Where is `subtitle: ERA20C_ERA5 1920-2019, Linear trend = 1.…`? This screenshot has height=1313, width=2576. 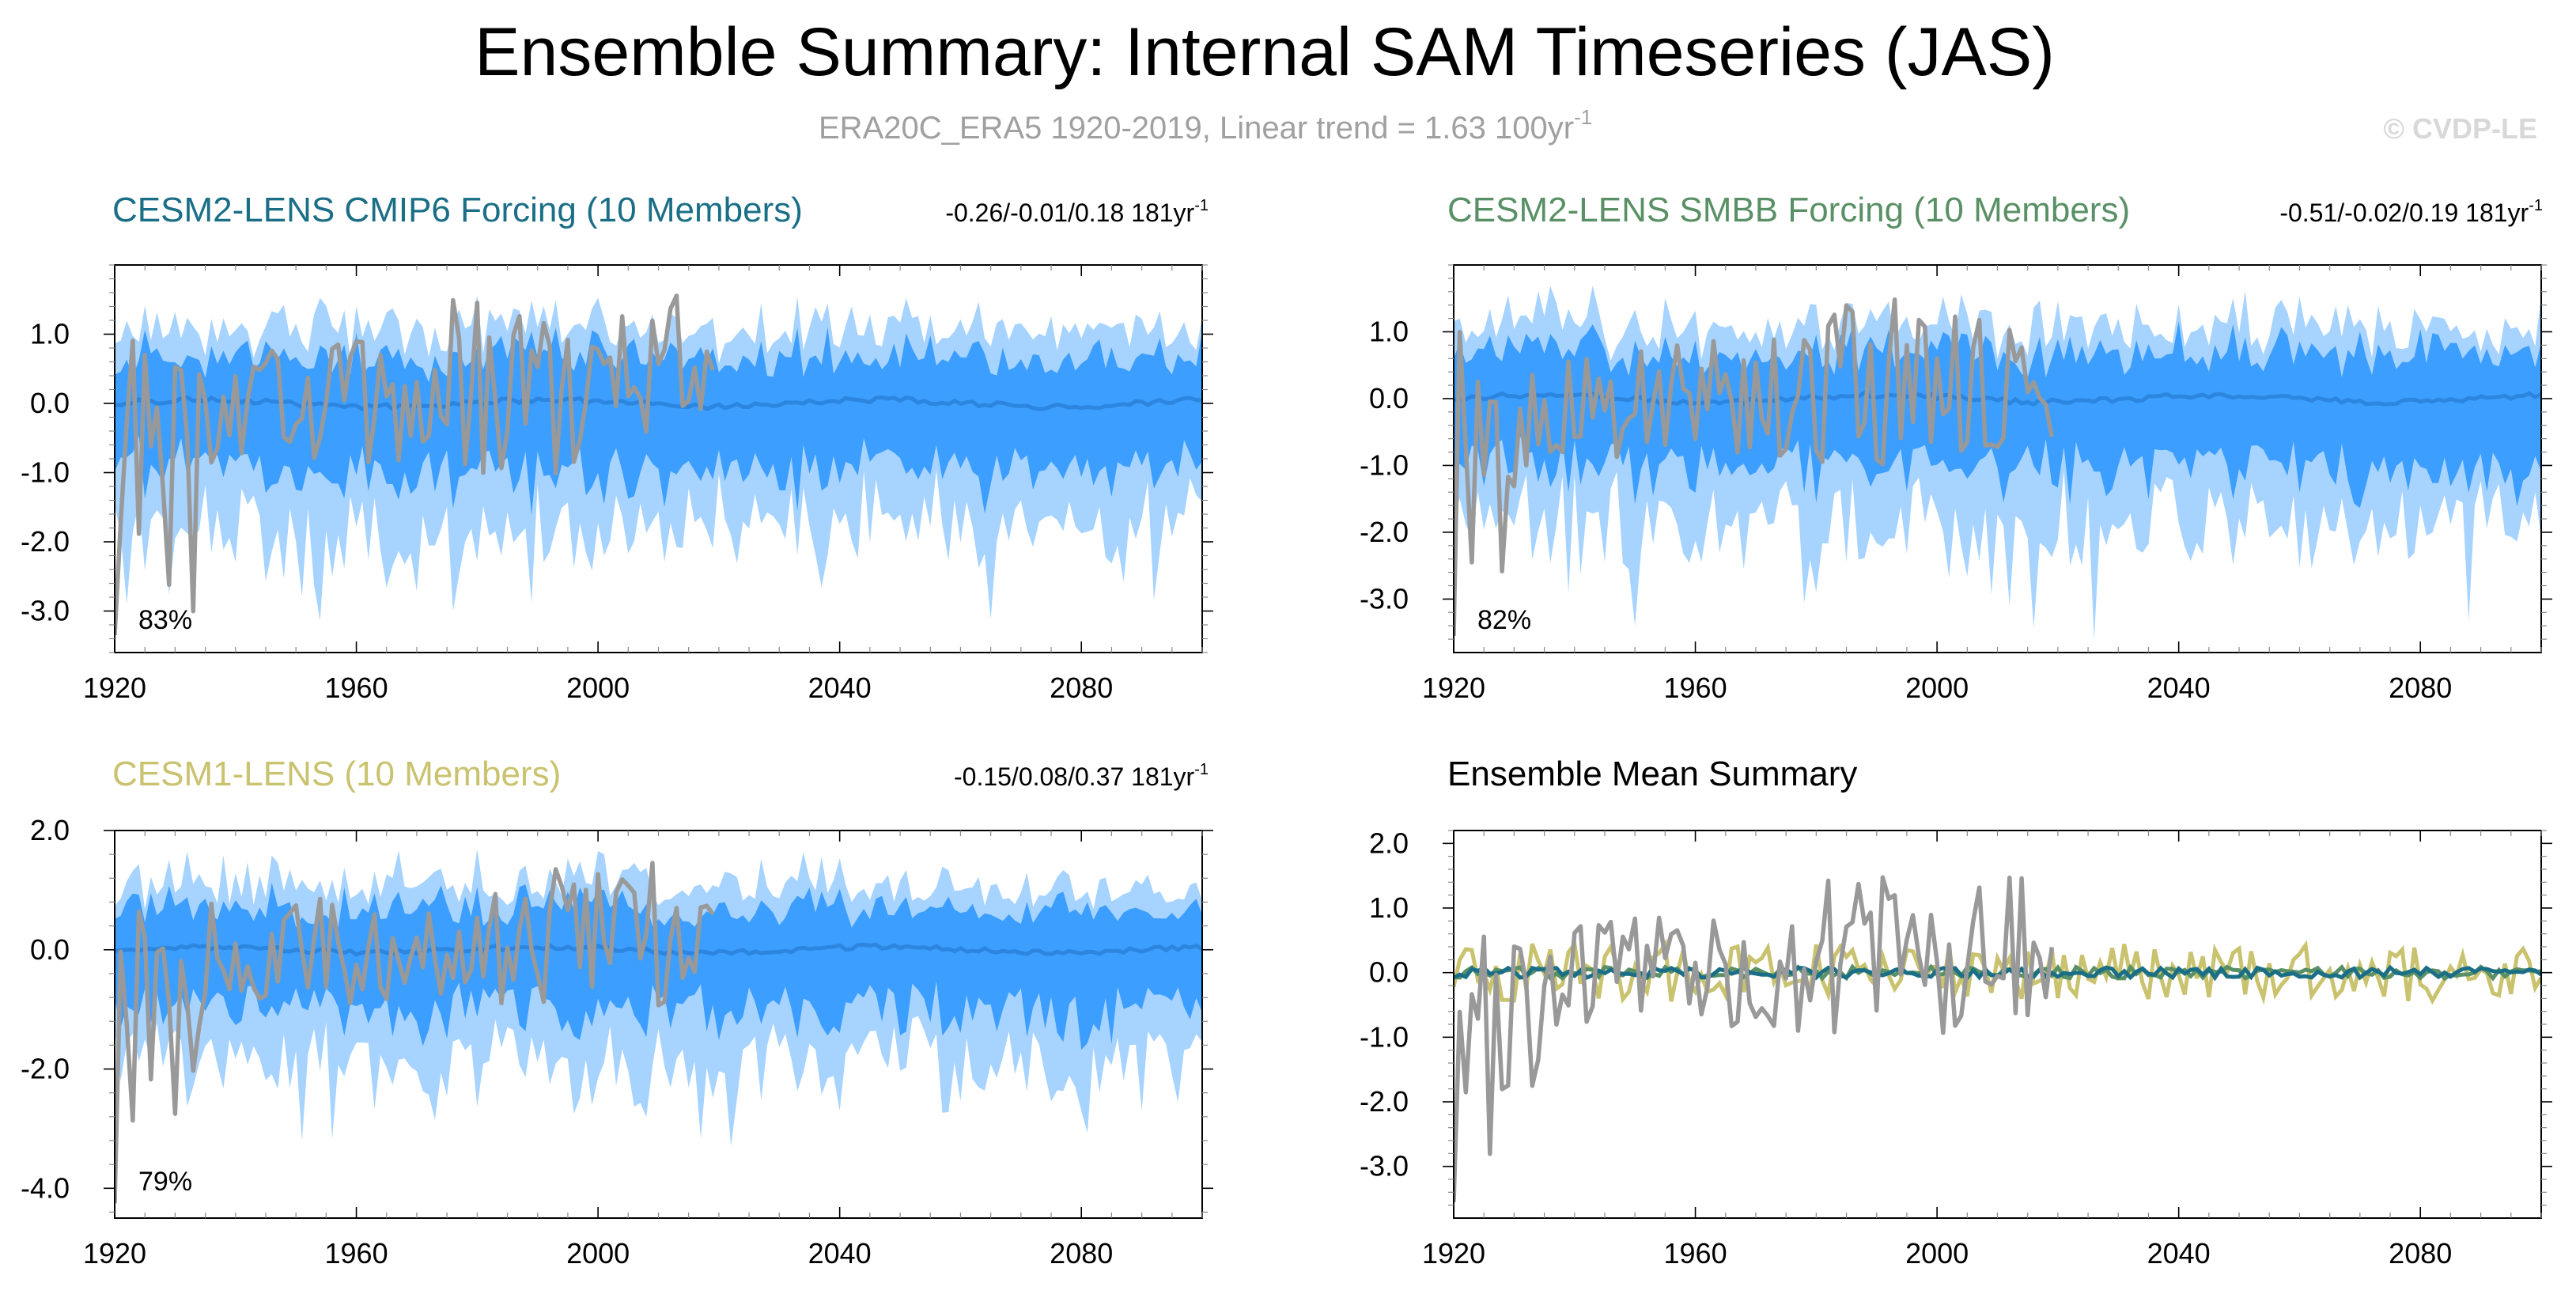
subtitle: ERA20C_ERA5 1920-2019, Linear trend = 1.… is located at coordinates (1206, 126).